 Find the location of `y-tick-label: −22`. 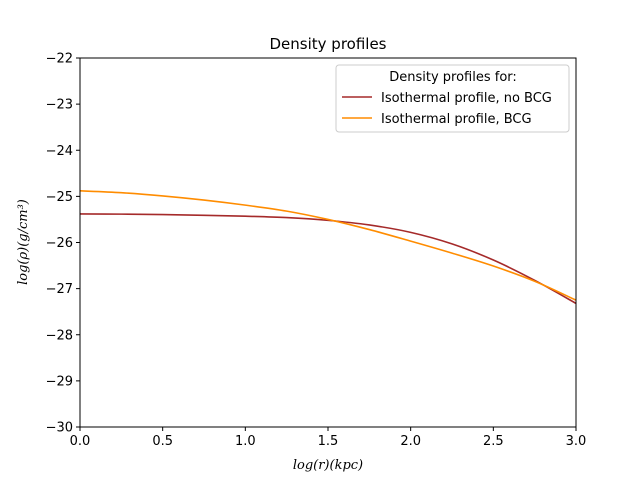

y-tick-label: −22 is located at coordinates (59, 59).